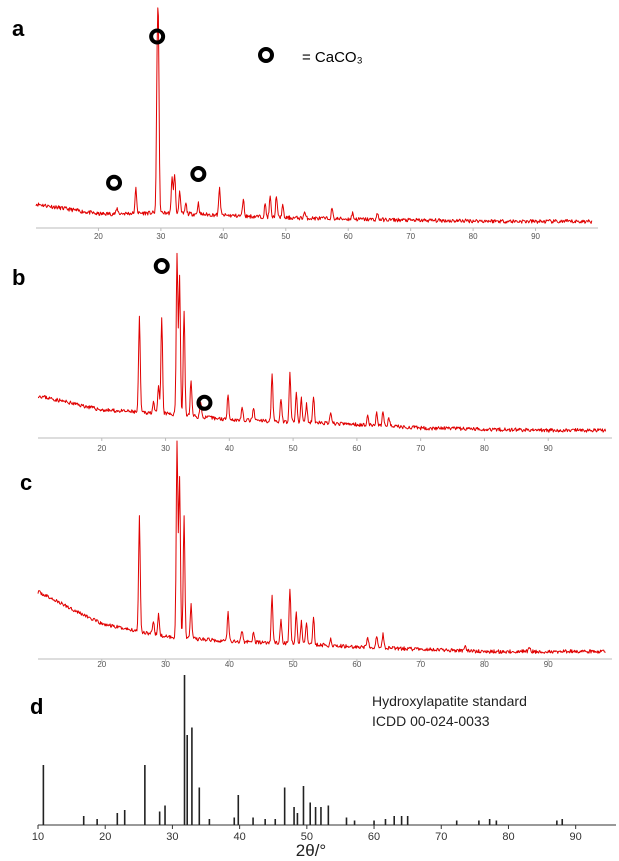 The width and height of the screenshot is (619, 861). I want to click on panel-letter-b: b, so click(18, 277).